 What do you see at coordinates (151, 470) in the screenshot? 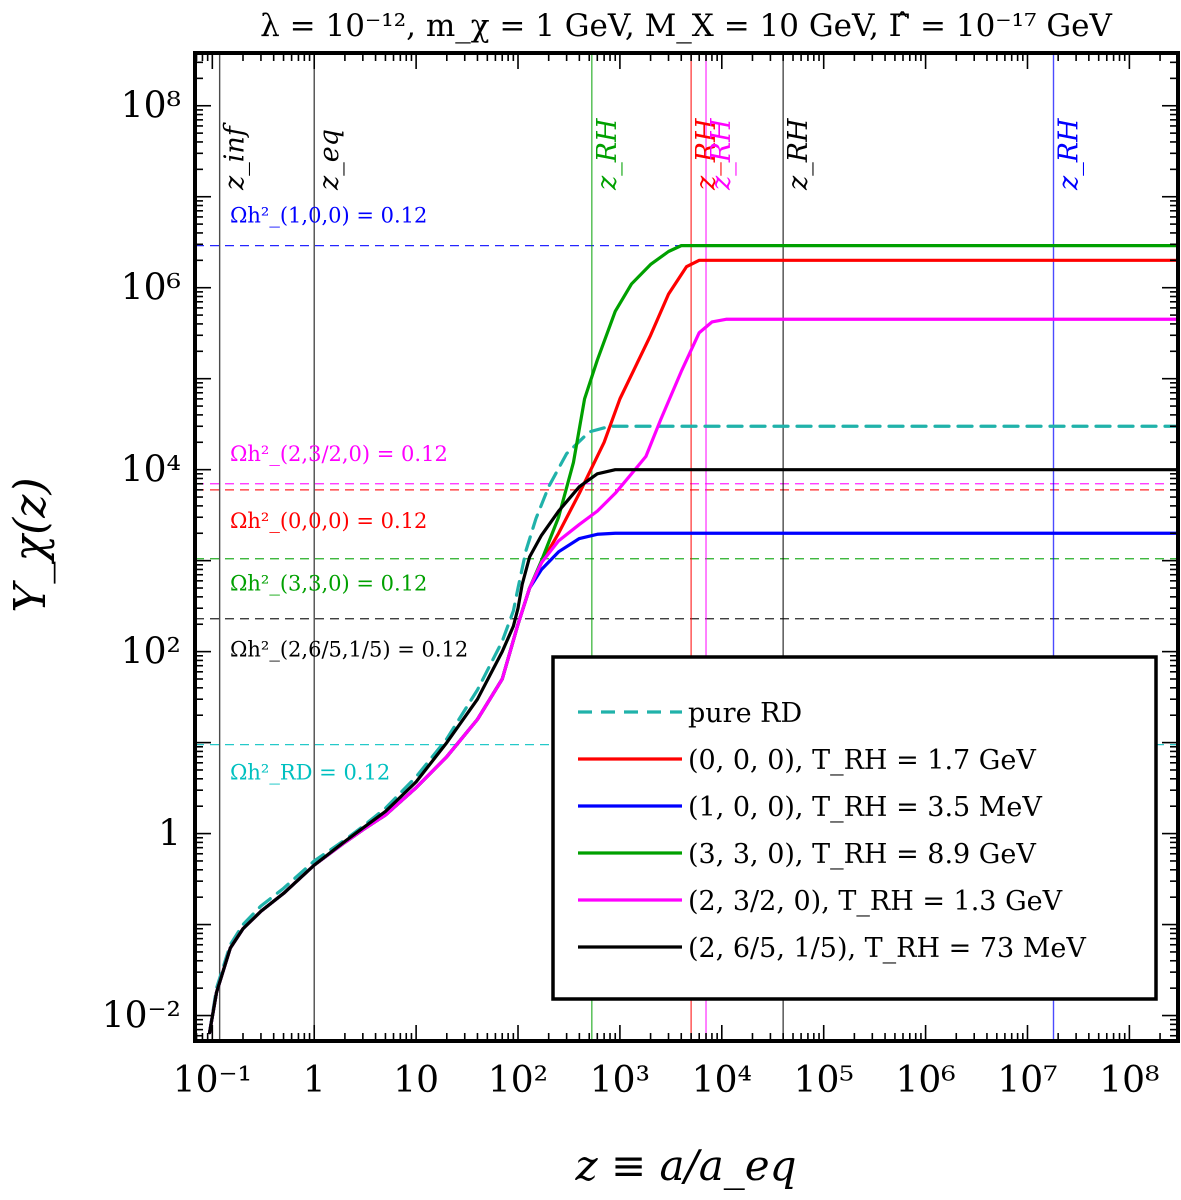
I see `y-tick-label: 10⁴` at bounding box center [151, 470].